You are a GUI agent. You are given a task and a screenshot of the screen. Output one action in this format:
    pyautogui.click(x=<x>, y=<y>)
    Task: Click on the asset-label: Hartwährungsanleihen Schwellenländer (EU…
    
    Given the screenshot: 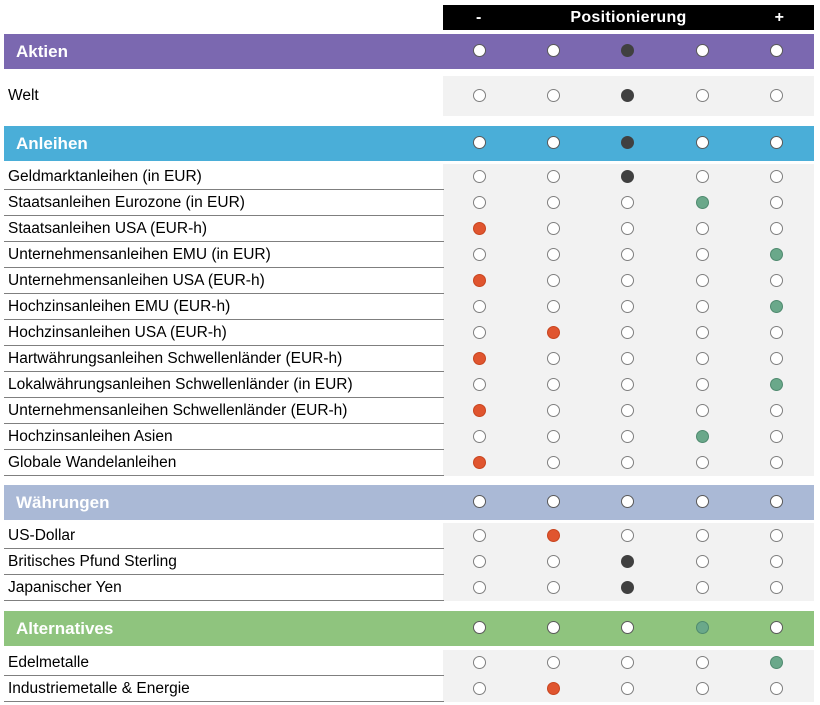 What is the action you would take?
    pyautogui.click(x=175, y=358)
    